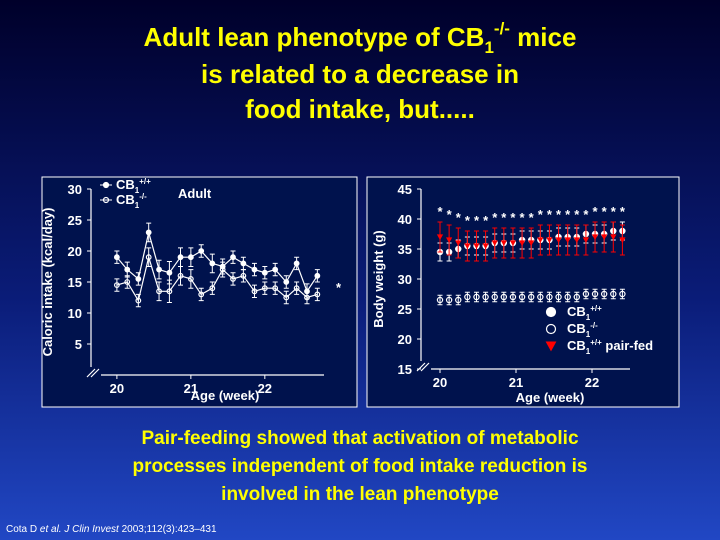 The image size is (720, 540). I want to click on annotation: Adult, so click(195, 193).